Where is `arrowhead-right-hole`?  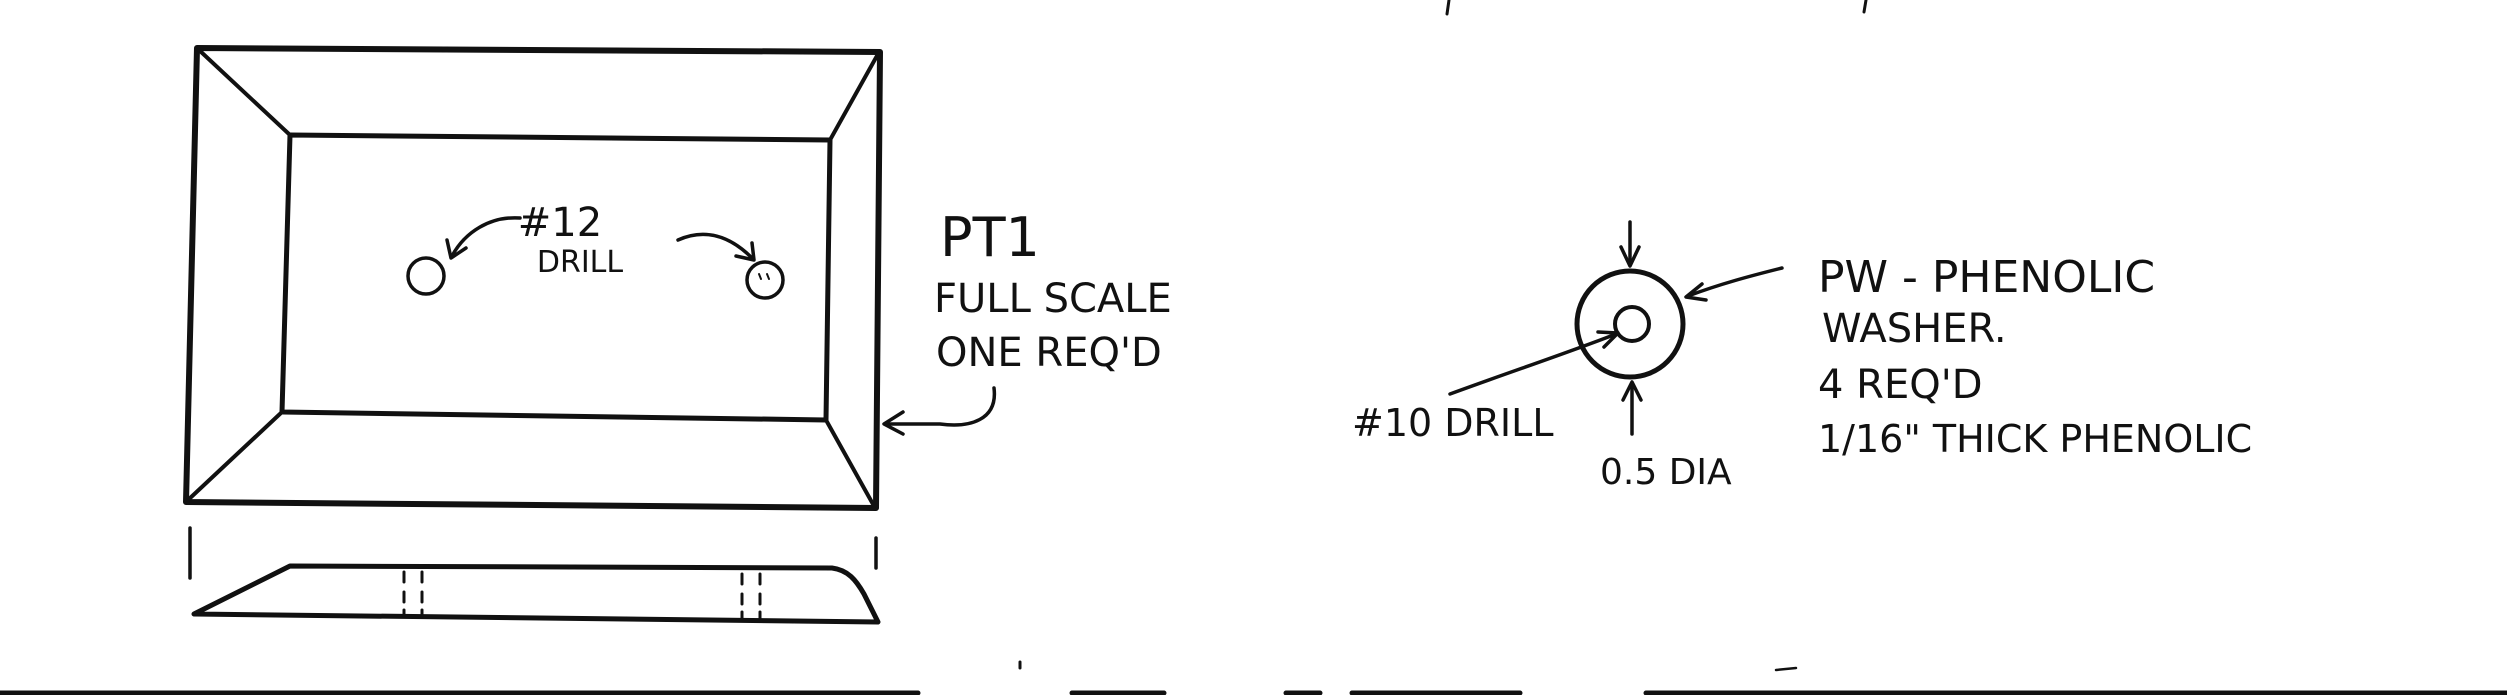 arrowhead-right-hole is located at coordinates (745, 251).